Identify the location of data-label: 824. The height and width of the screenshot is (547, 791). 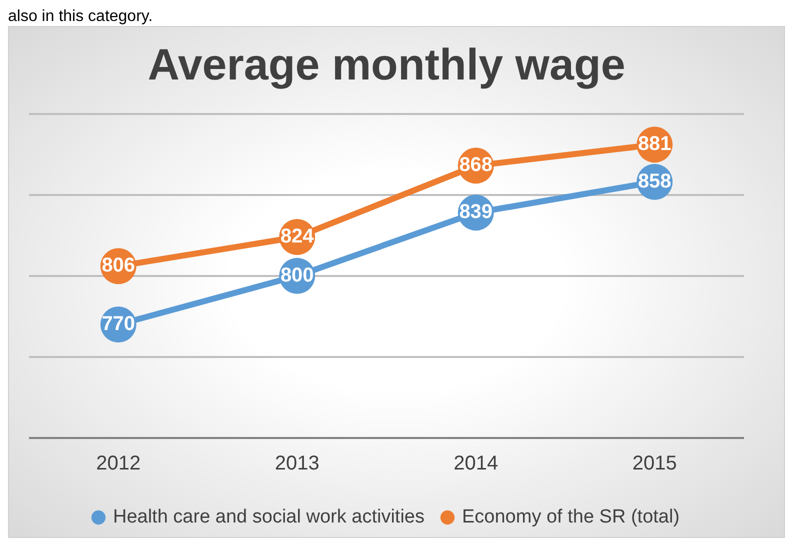
(297, 237).